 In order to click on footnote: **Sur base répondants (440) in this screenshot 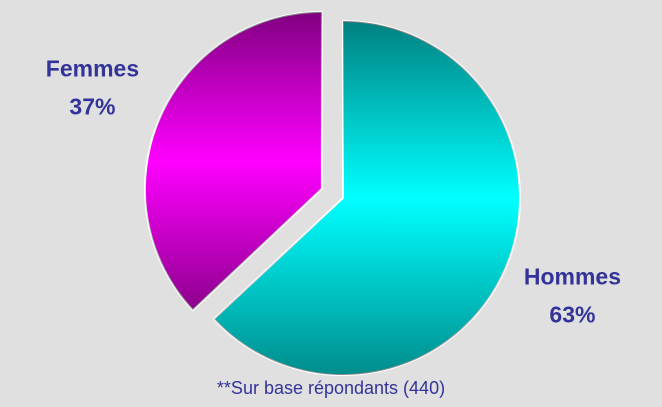, I will do `click(331, 388)`.